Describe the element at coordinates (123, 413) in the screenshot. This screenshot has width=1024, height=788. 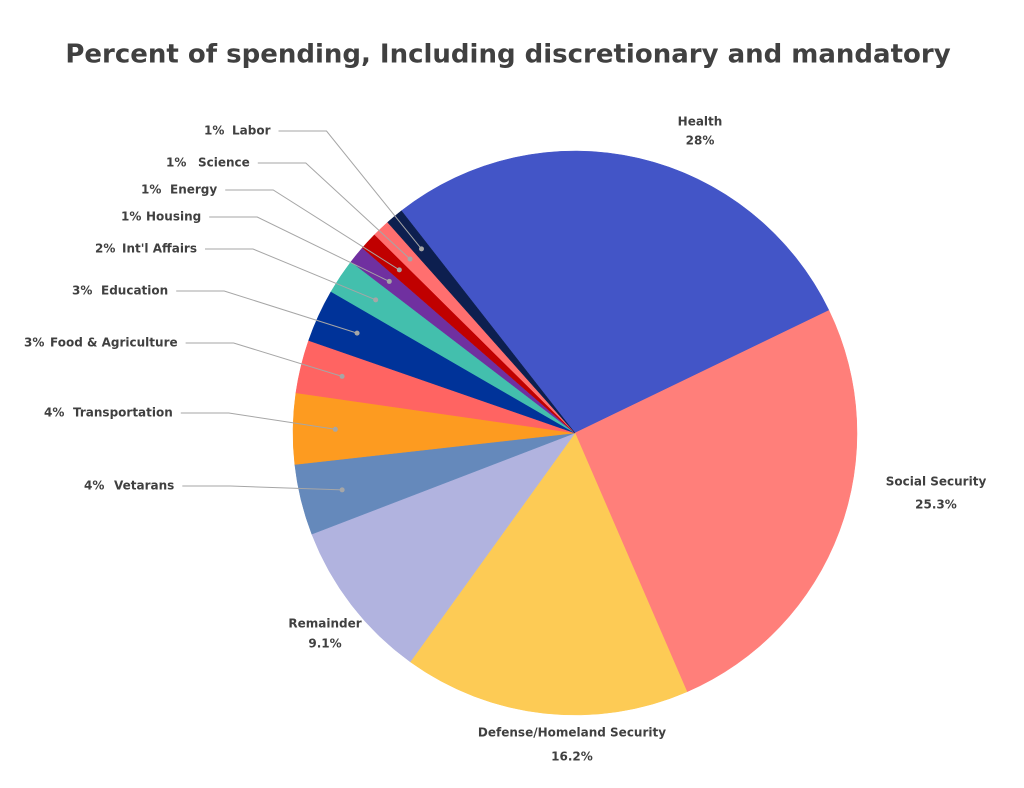
I see `slice-label: Transportation` at that location.